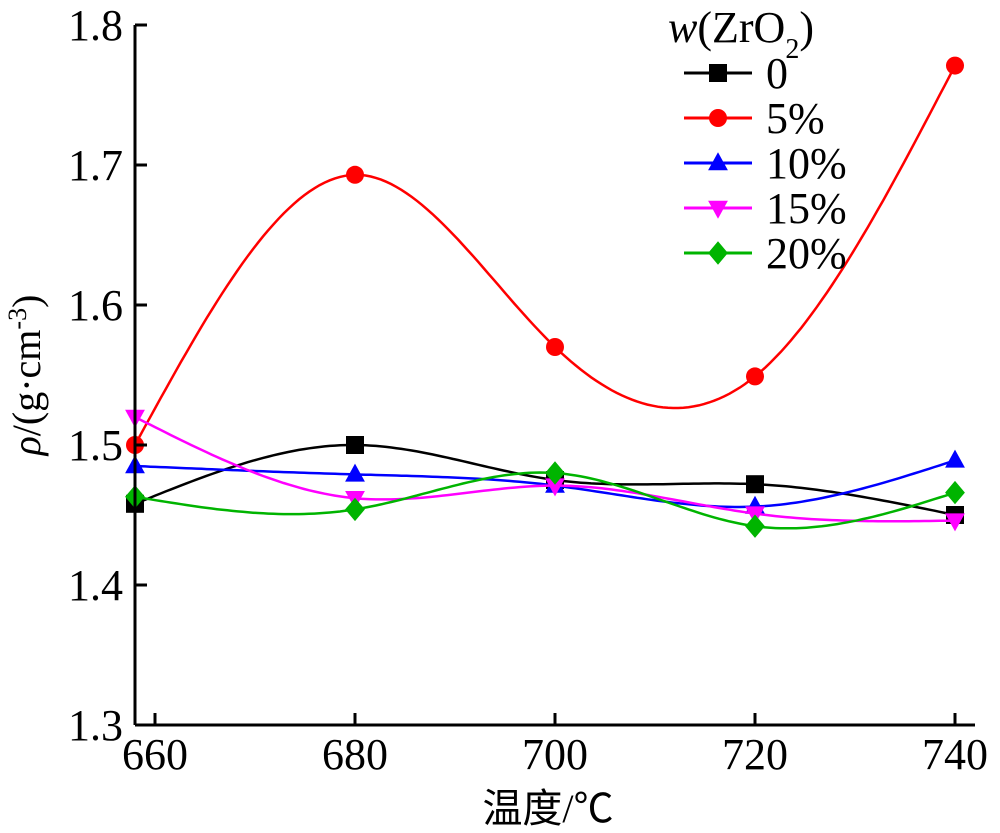  I want to click on legend-label: 0, so click(777, 73).